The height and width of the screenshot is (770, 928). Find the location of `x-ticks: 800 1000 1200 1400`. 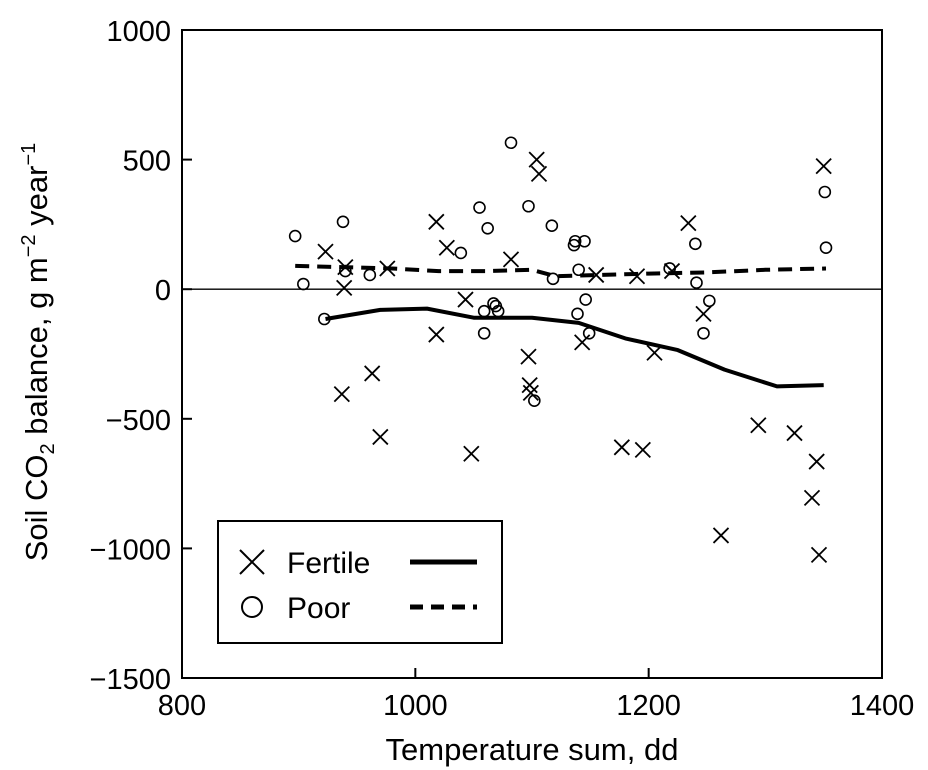

x-ticks: 800 1000 1200 1400 is located at coordinates (536, 695).